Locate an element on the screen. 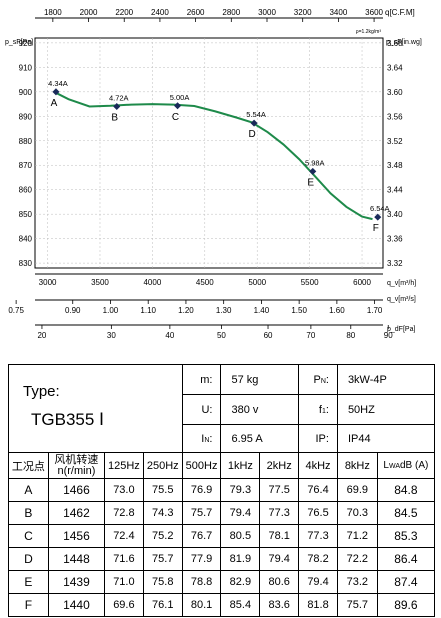  voltage-value: 380 v is located at coordinates (260, 409).